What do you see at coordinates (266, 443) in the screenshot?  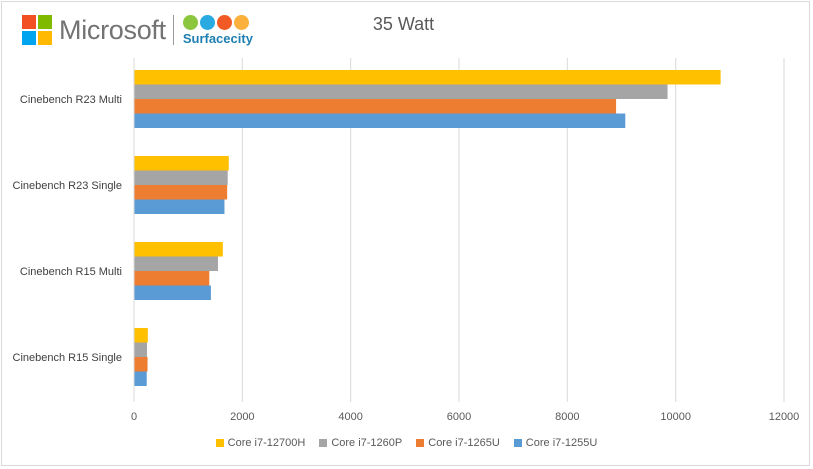 I see `legend-label: Core i7-12700H` at bounding box center [266, 443].